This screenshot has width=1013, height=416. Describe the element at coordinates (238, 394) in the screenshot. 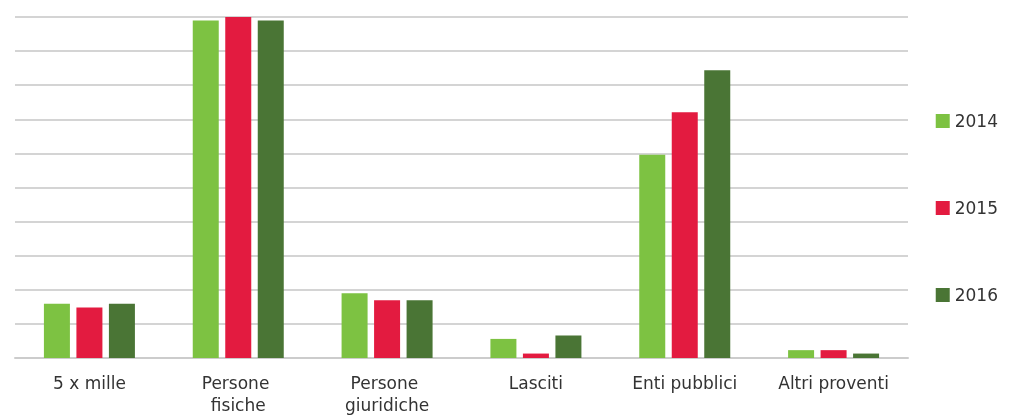

I see `x-tick-label: Persone fisiche` at that location.